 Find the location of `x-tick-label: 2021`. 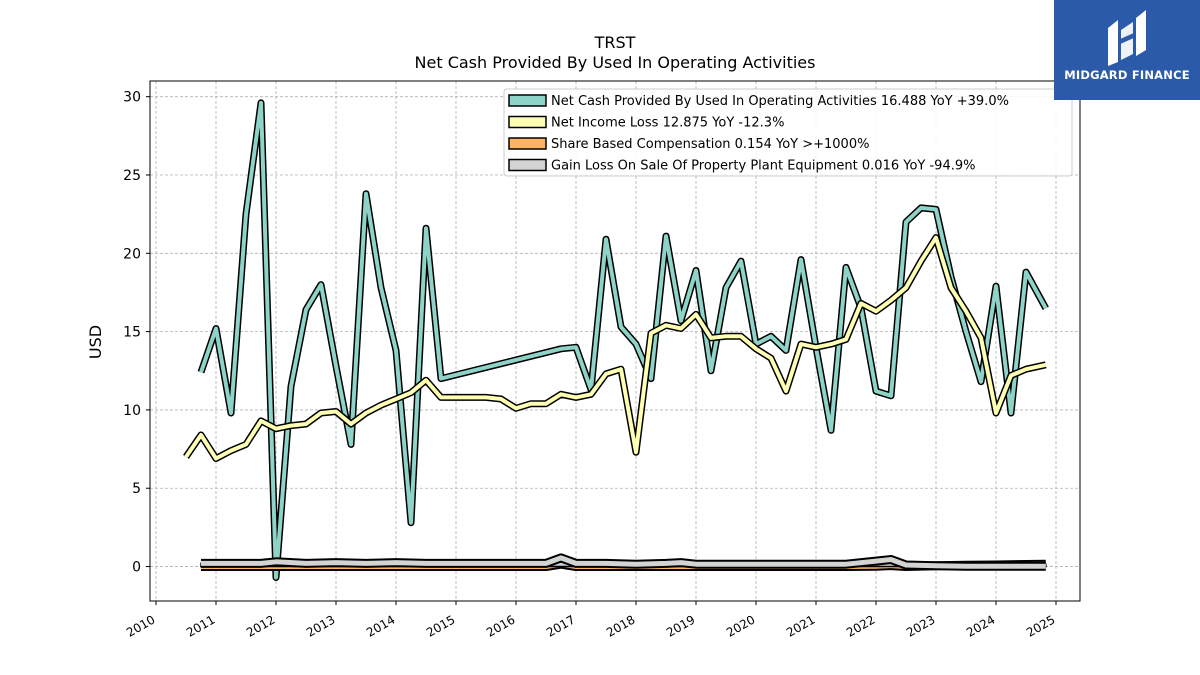

x-tick-label: 2021 is located at coordinates (800, 625).